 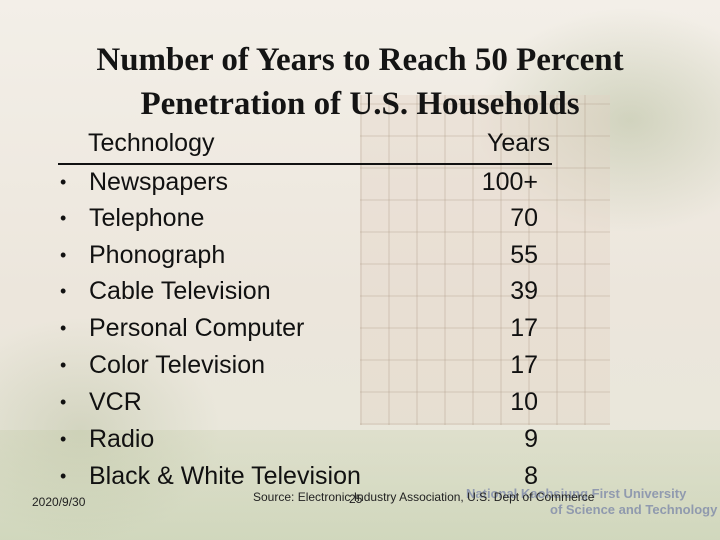 I want to click on row-technology: Color Television, so click(x=177, y=365).